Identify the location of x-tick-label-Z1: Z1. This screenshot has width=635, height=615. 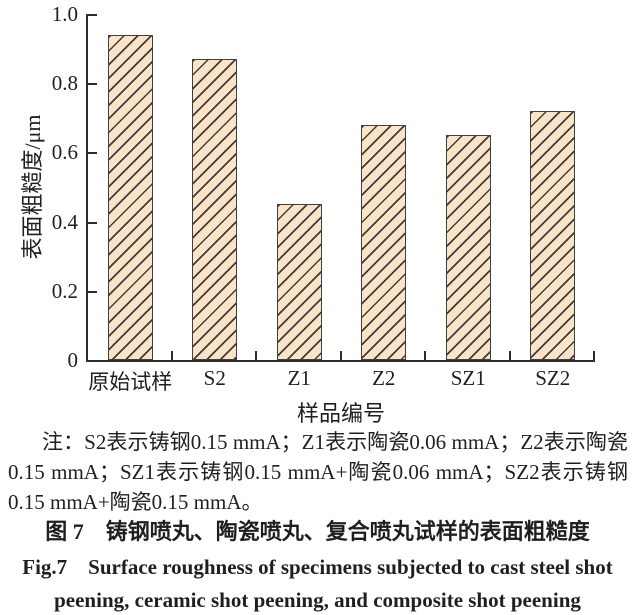
(299, 378).